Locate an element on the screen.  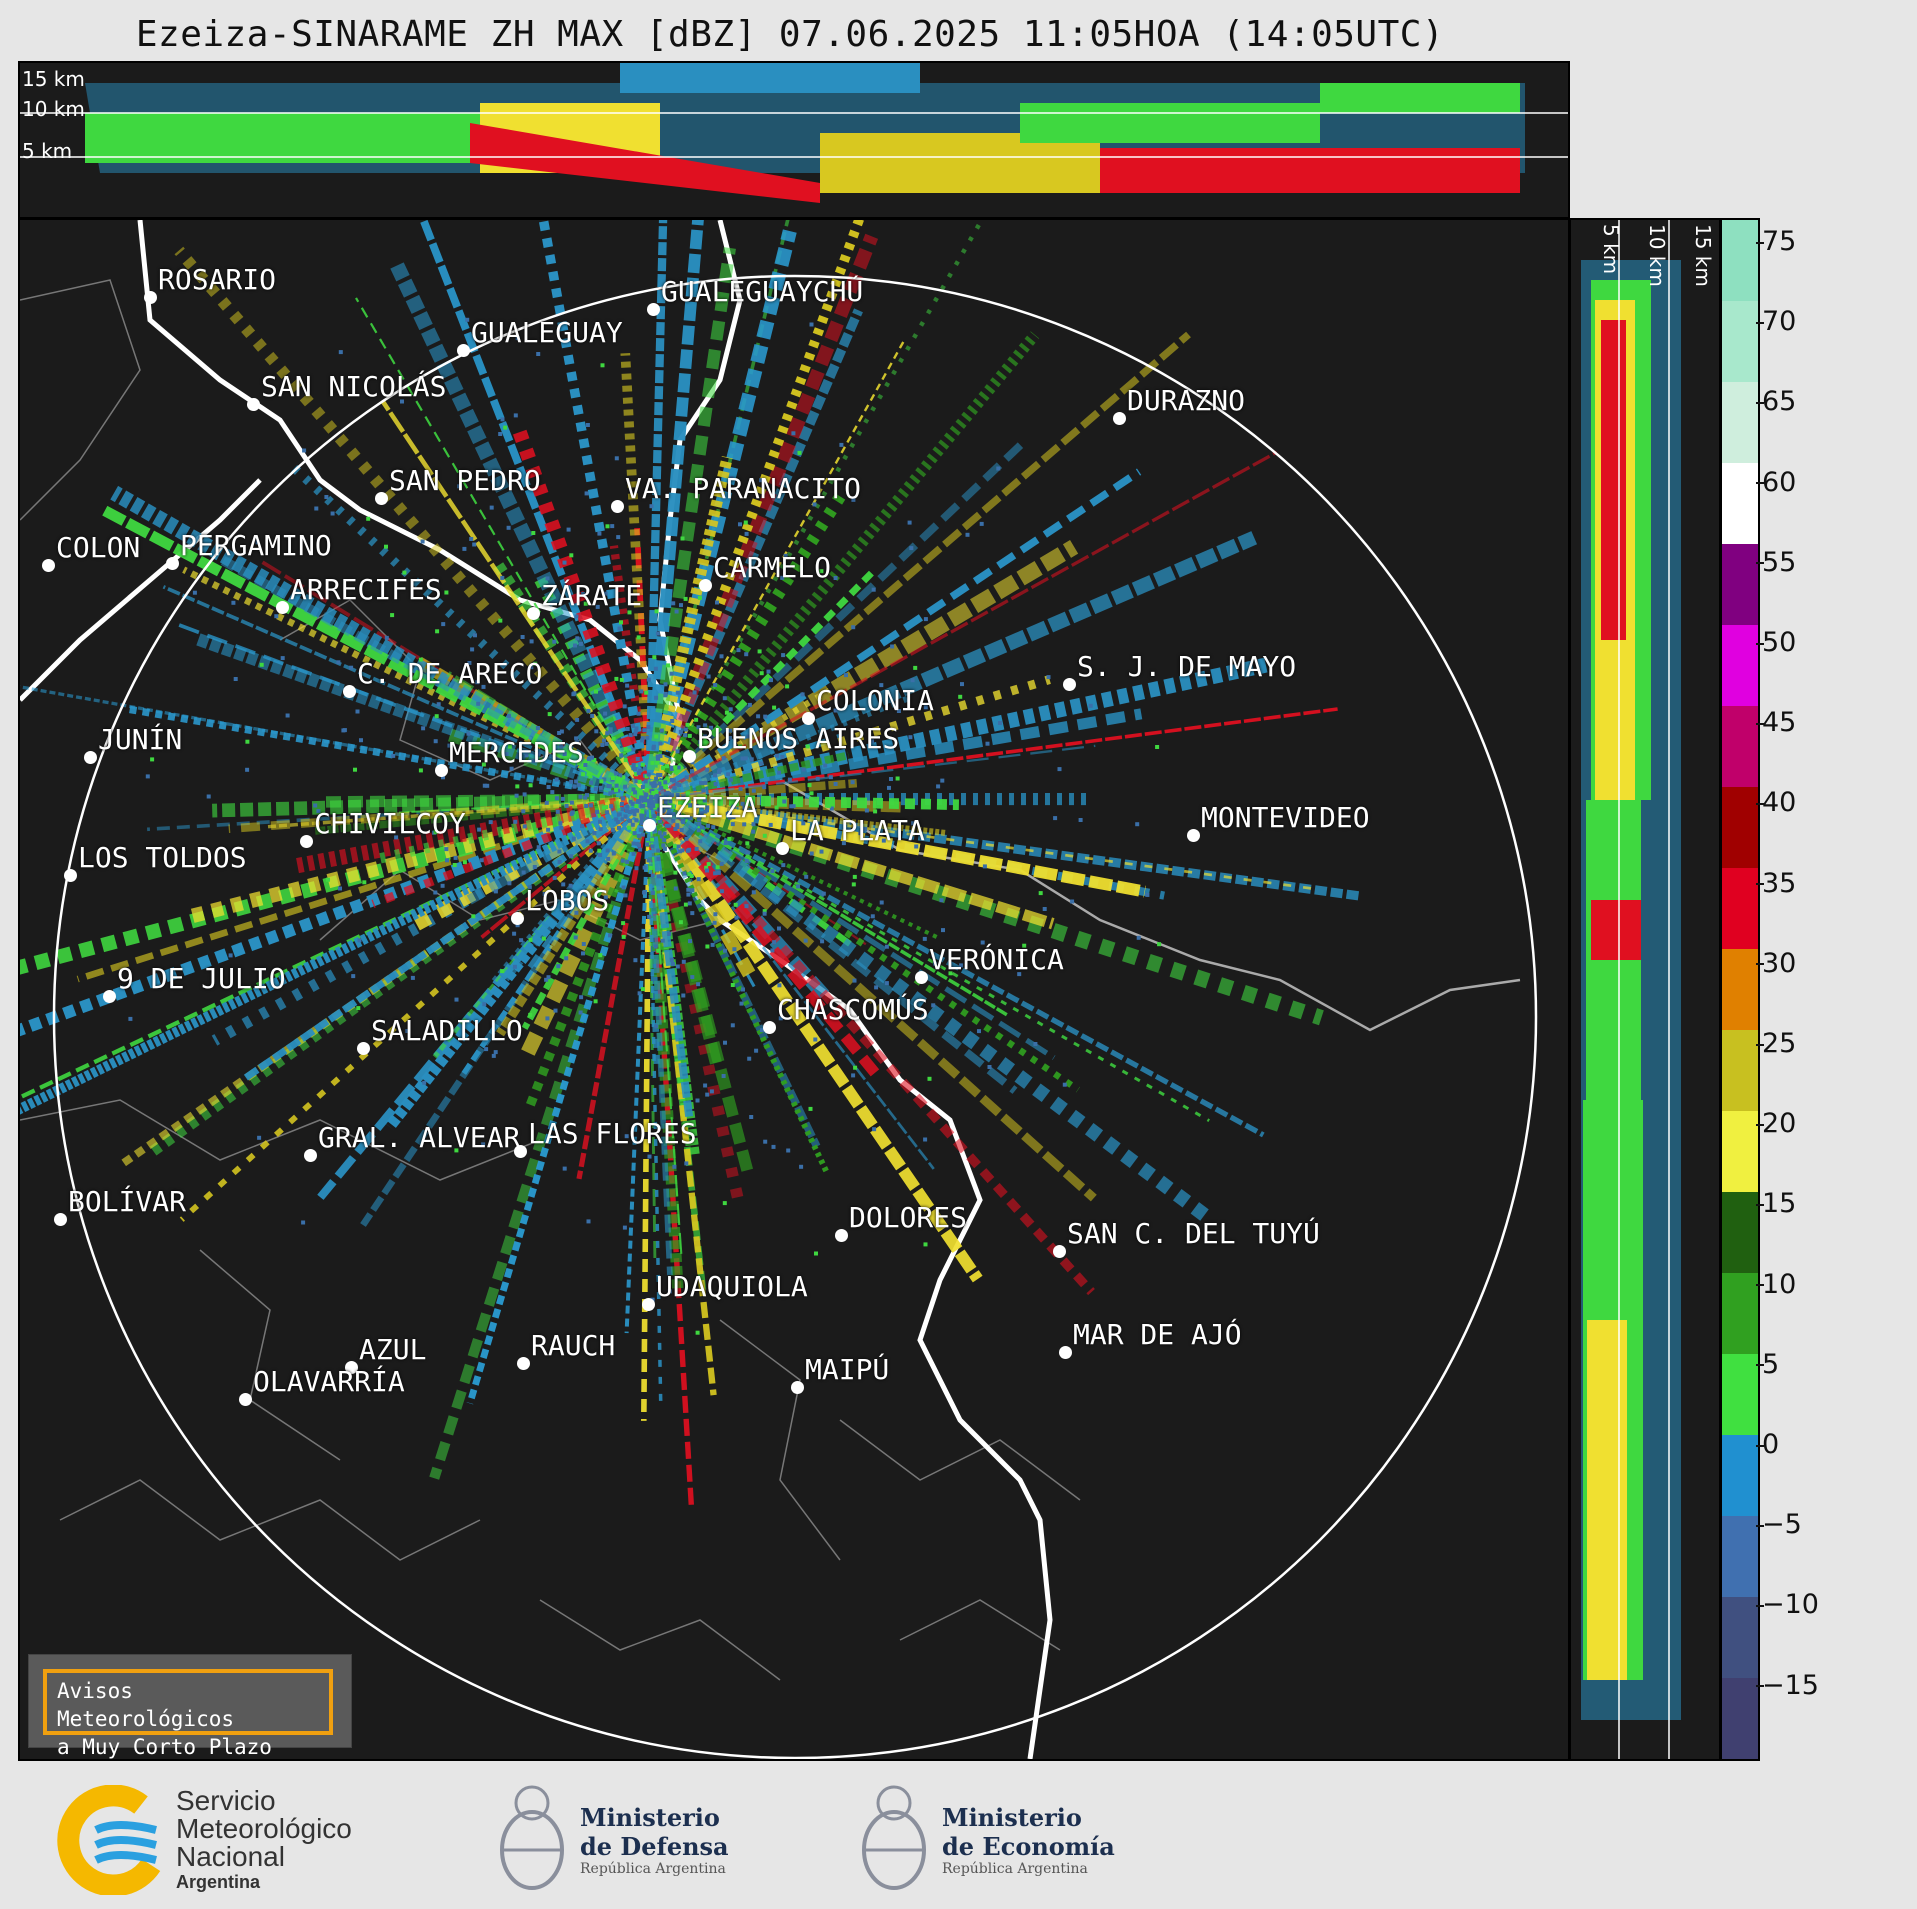
colorbar-tick: 35 is located at coordinates (1776, 883).